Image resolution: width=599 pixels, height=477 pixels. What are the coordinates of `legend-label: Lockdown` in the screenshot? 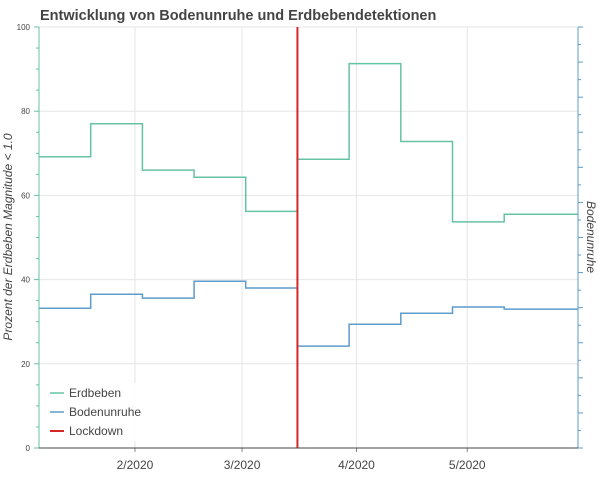 It's located at (96, 431).